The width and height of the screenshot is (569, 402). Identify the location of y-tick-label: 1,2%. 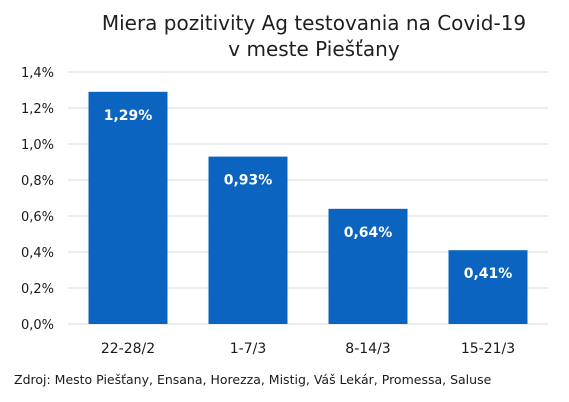
(37, 109).